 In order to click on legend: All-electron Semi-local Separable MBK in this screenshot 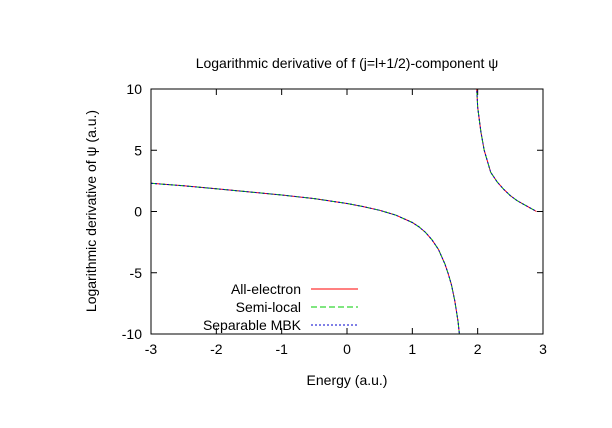, I will do `click(280, 307)`.